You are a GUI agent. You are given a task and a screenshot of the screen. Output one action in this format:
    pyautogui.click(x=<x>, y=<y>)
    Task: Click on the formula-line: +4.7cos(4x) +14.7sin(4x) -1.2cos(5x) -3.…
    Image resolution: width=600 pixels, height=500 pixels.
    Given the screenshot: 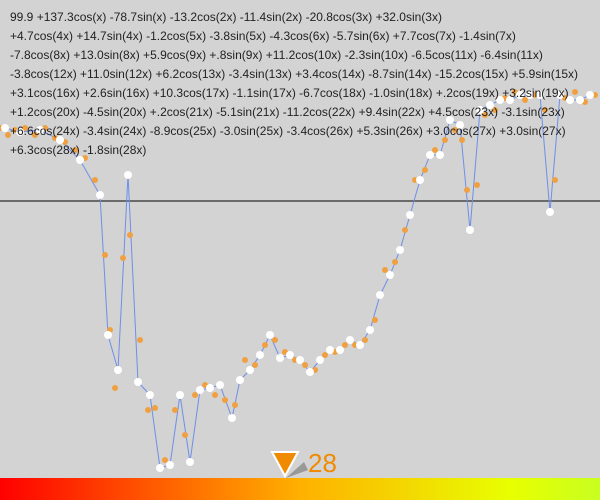 What is the action you would take?
    pyautogui.click(x=263, y=36)
    